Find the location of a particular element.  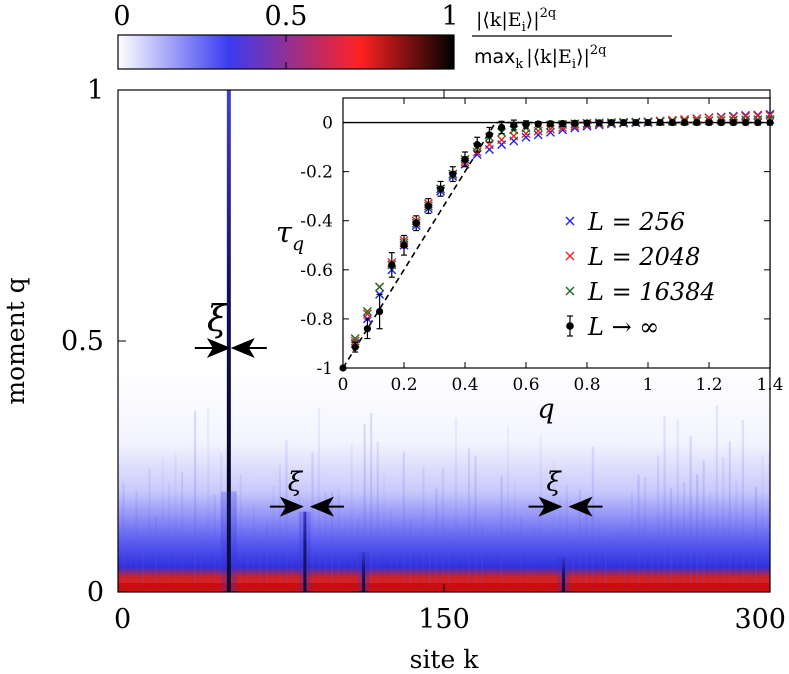

heatmap-peak is located at coordinates (564, 574).